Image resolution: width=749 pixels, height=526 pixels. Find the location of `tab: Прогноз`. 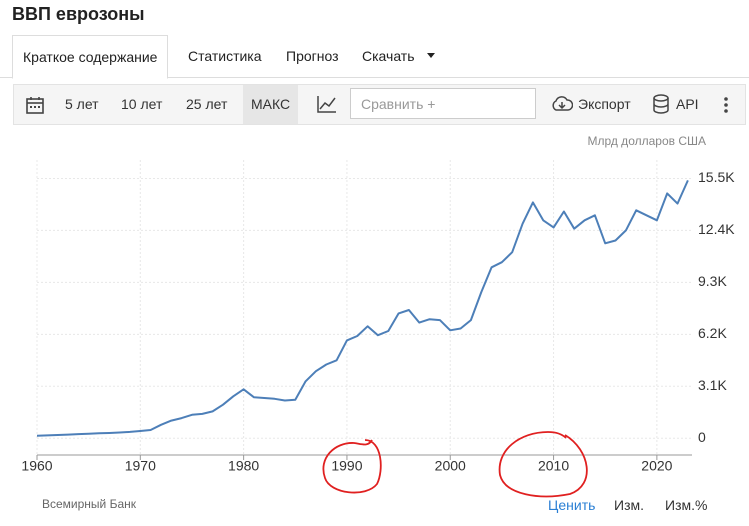

tab: Прогноз is located at coordinates (312, 56).